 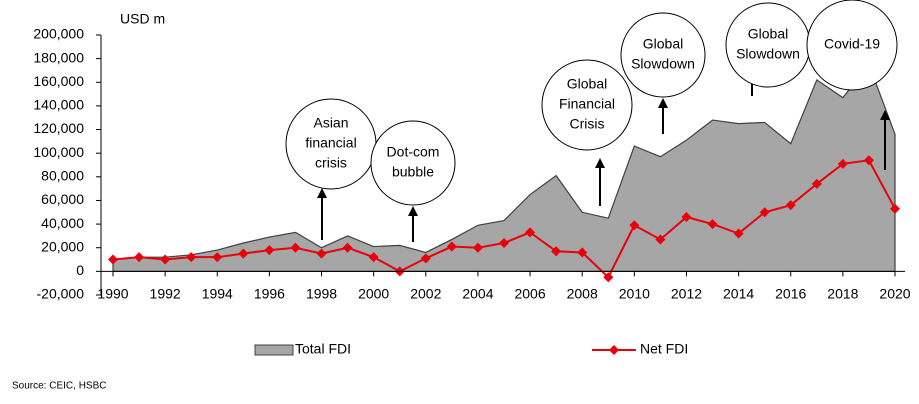 I want to click on legend-marker, so click(x=614, y=350).